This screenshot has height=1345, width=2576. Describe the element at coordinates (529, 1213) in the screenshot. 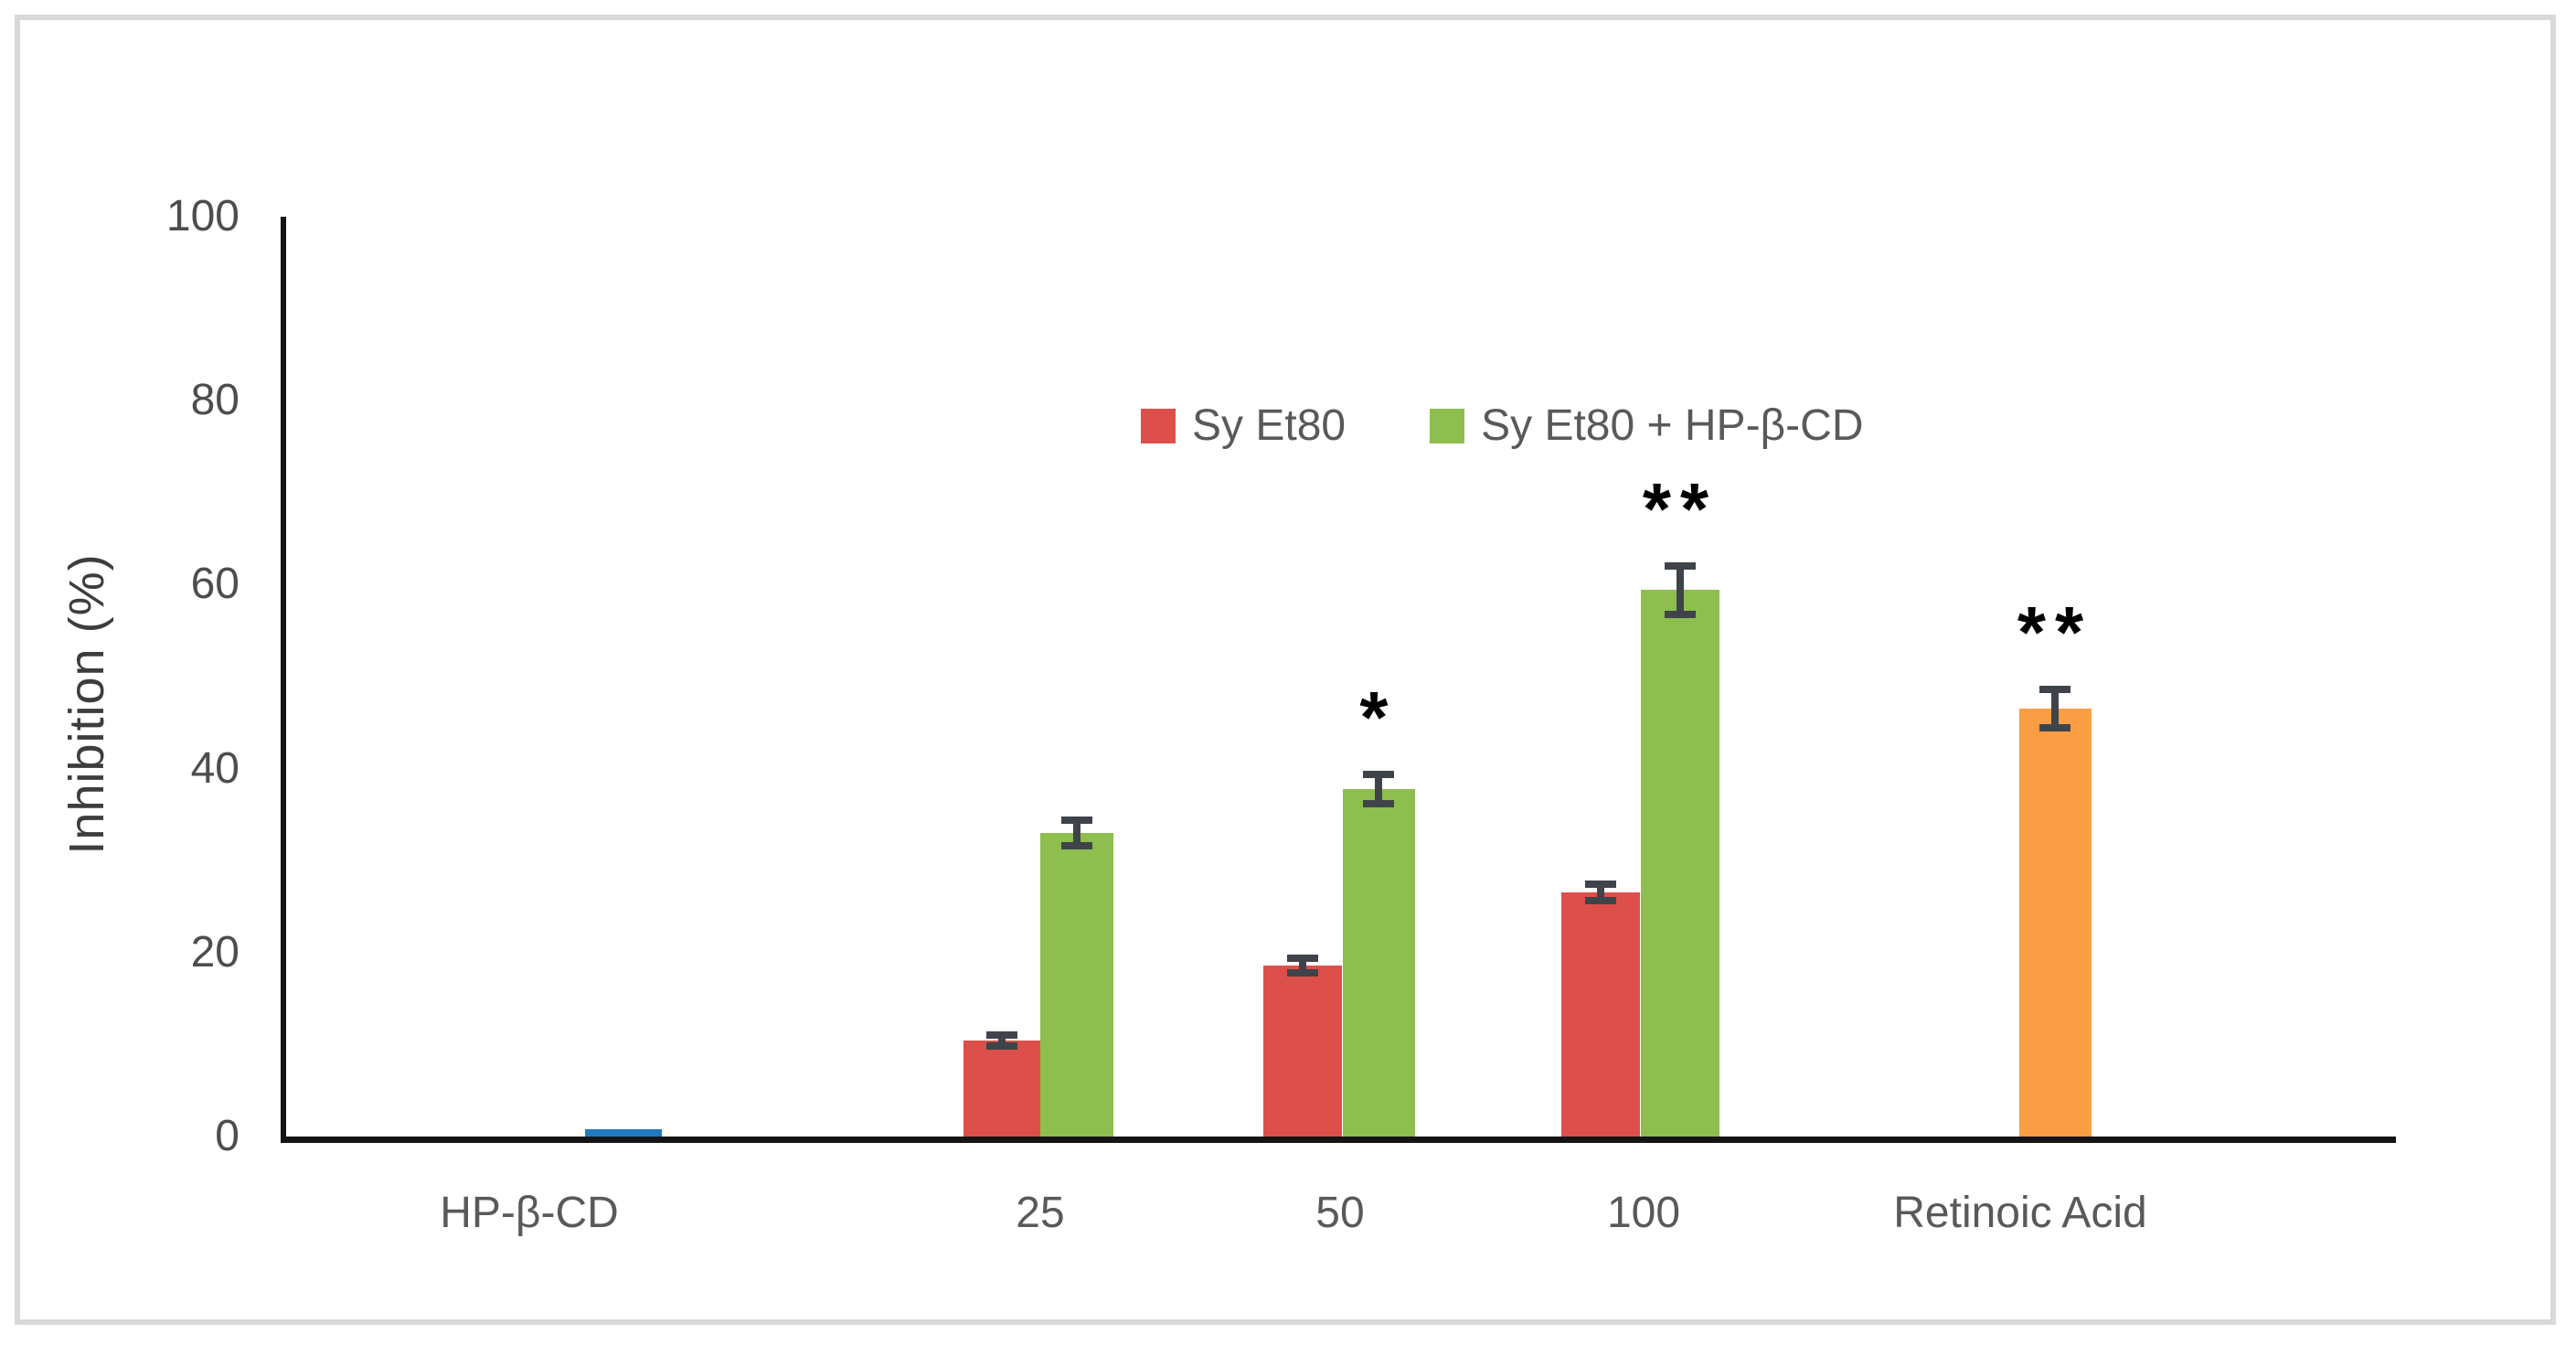

I see `x-category-label-hp-cd: HP-β-CD` at that location.